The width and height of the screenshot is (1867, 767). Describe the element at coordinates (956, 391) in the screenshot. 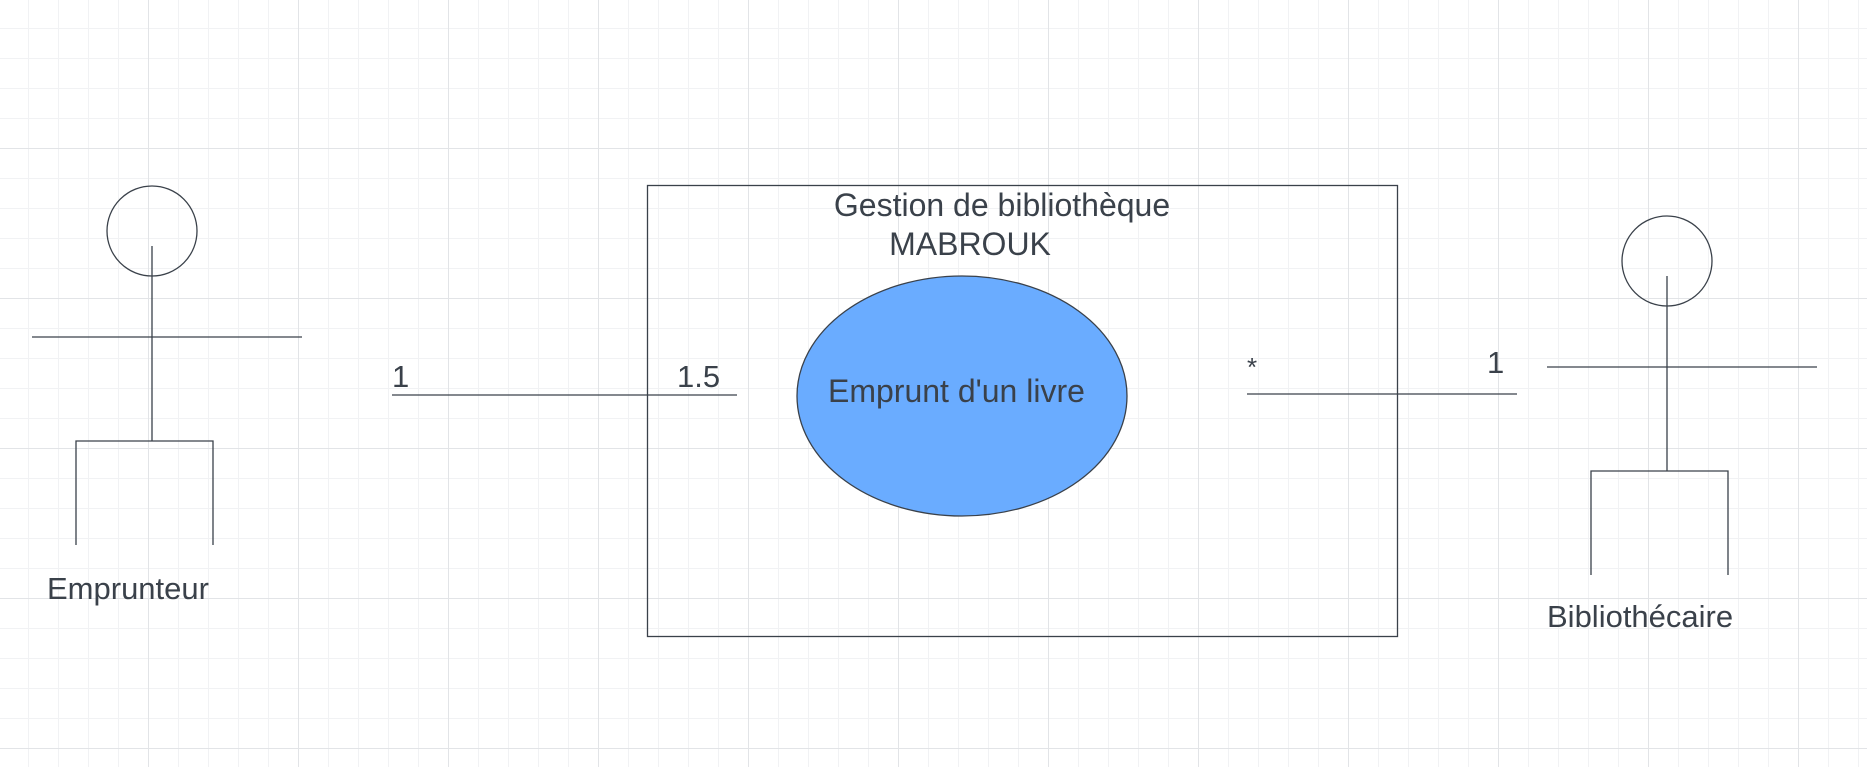

I see `use-case-label: Emprunt d'un livre` at that location.